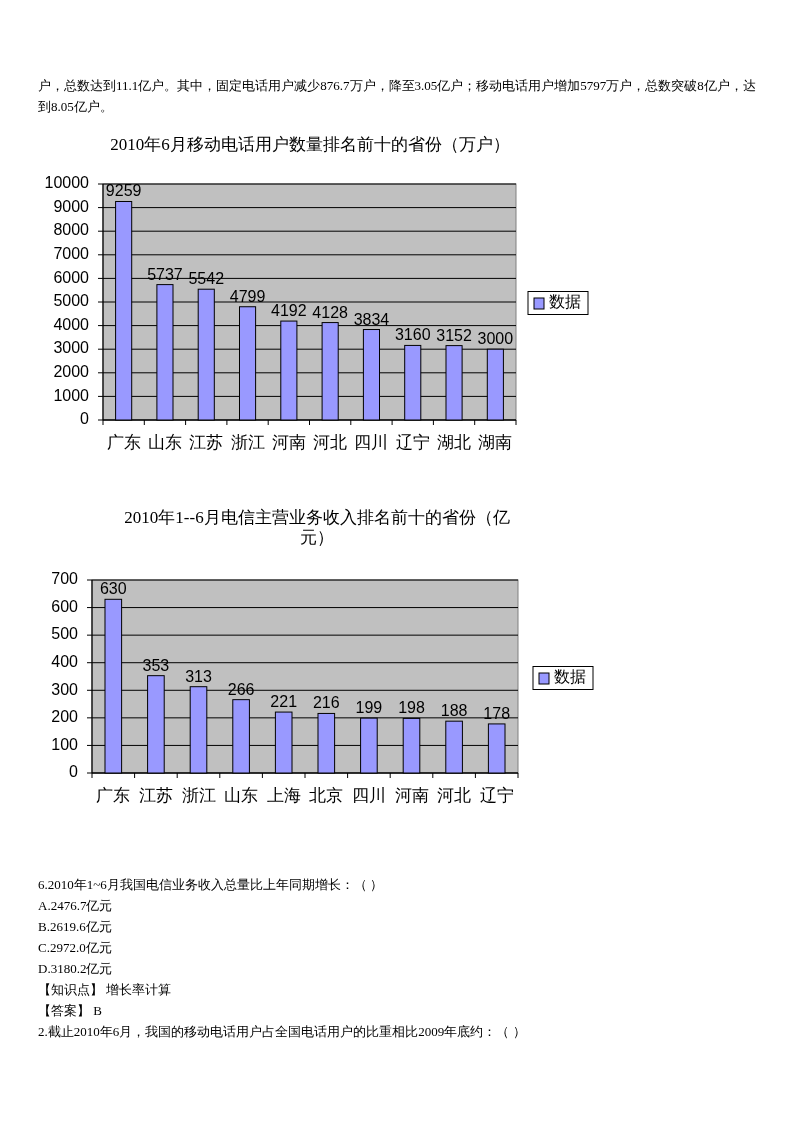  Describe the element at coordinates (71, 277) in the screenshot. I see `y-tick-label: 6000` at that location.